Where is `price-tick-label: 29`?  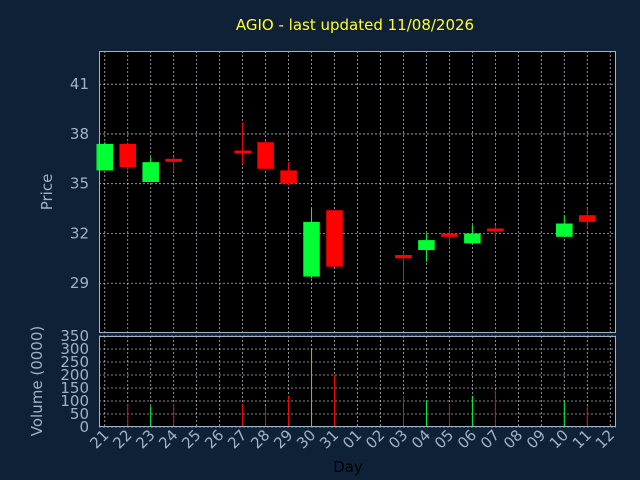
price-tick-label: 29 is located at coordinates (79, 283).